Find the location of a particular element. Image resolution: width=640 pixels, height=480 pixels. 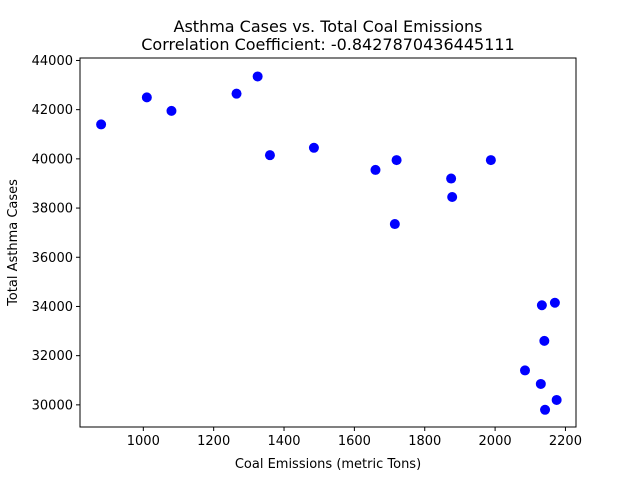

y-tick-label: 42000 is located at coordinates (52, 110).